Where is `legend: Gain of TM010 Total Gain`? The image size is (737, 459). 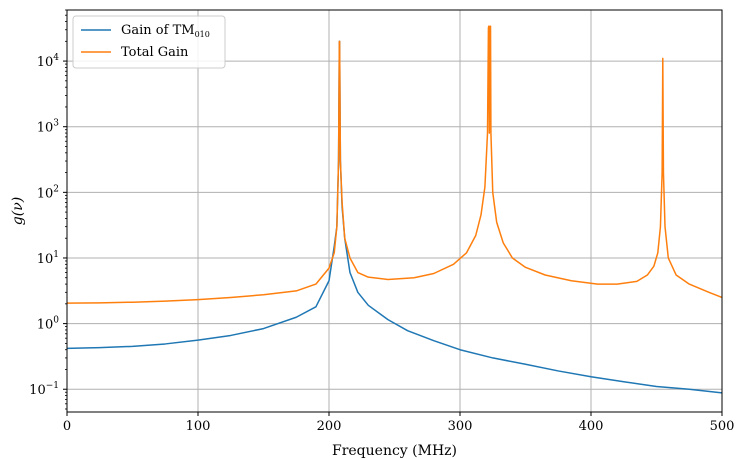 legend: Gain of TM010 Total Gain is located at coordinates (149, 42).